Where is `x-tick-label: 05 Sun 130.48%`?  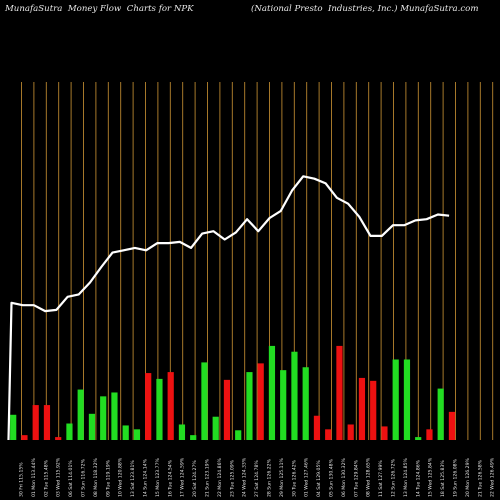
x-tick-label: 05 Sun 130.48% is located at coordinates (332, 477).